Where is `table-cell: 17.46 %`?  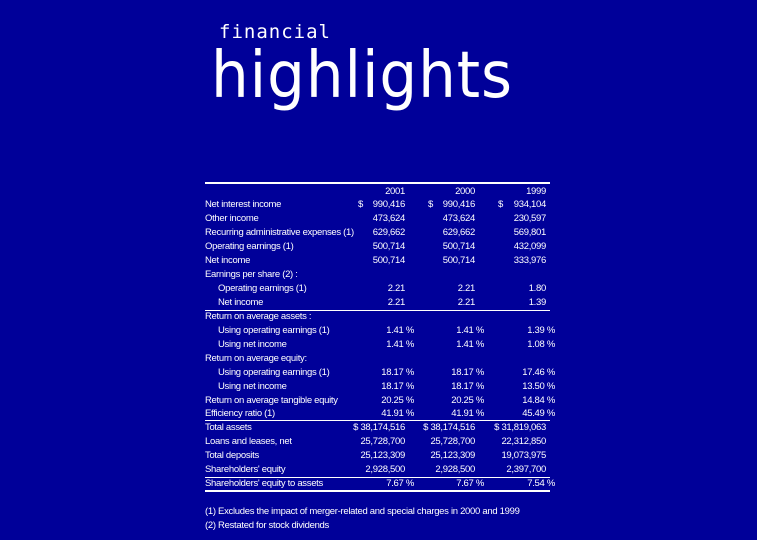 table-cell: 17.46 % is located at coordinates (538, 372).